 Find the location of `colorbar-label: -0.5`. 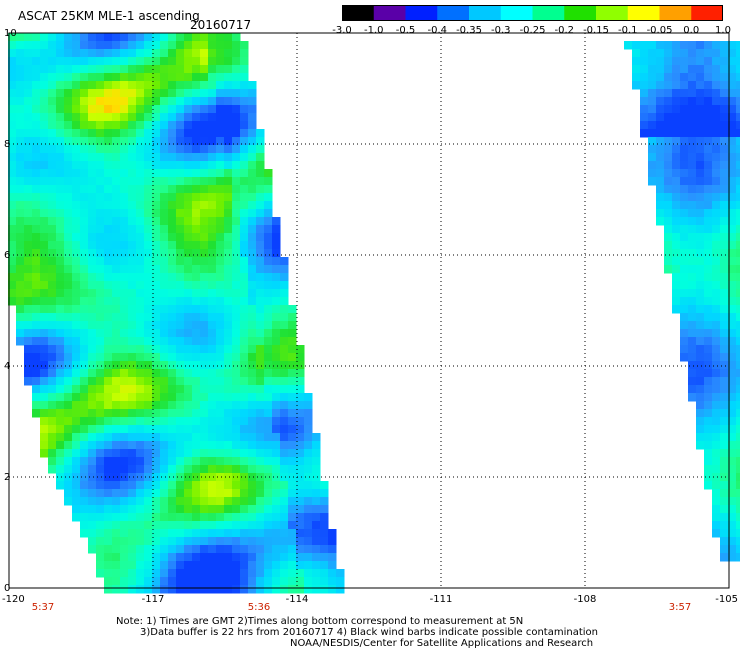

colorbar-label: -0.5 is located at coordinates (405, 30).